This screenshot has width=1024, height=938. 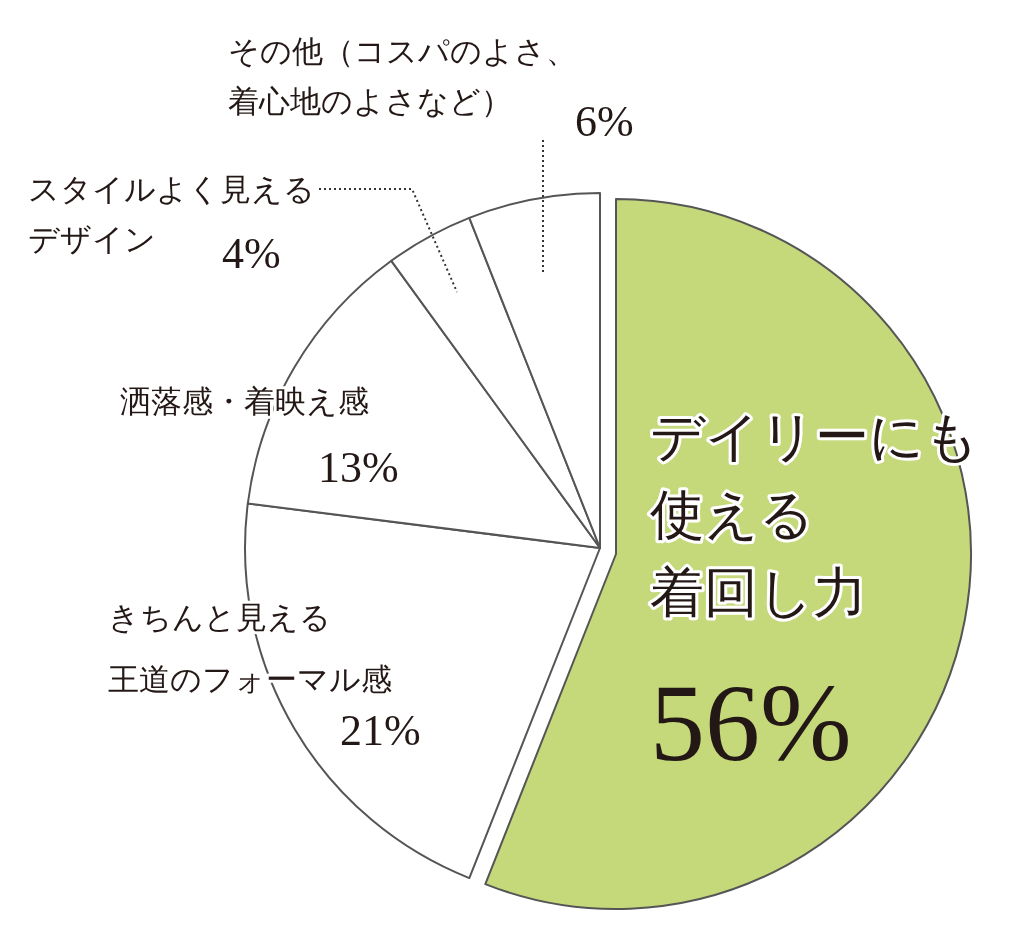 What do you see at coordinates (814, 514) in the screenshot?
I see `slice-label: デイリーにも使える着回し力` at bounding box center [814, 514].